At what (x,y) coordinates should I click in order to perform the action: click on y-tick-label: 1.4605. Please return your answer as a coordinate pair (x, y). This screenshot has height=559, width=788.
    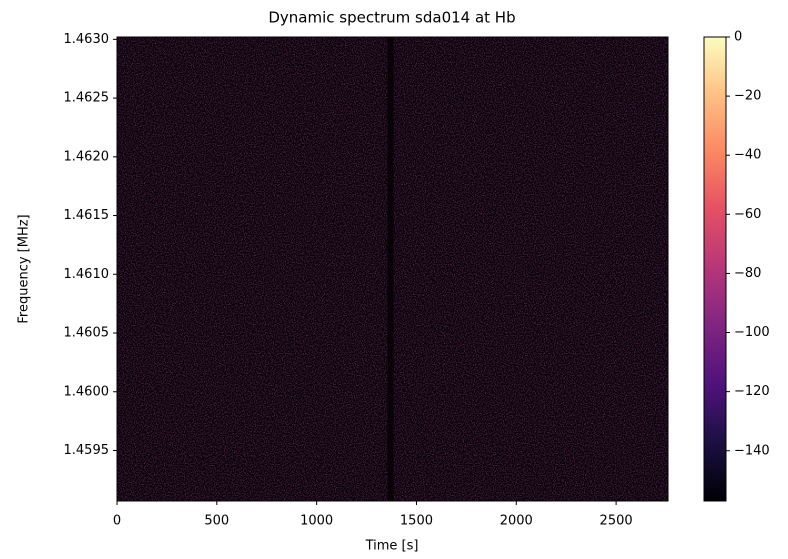
    Looking at the image, I should click on (87, 333).